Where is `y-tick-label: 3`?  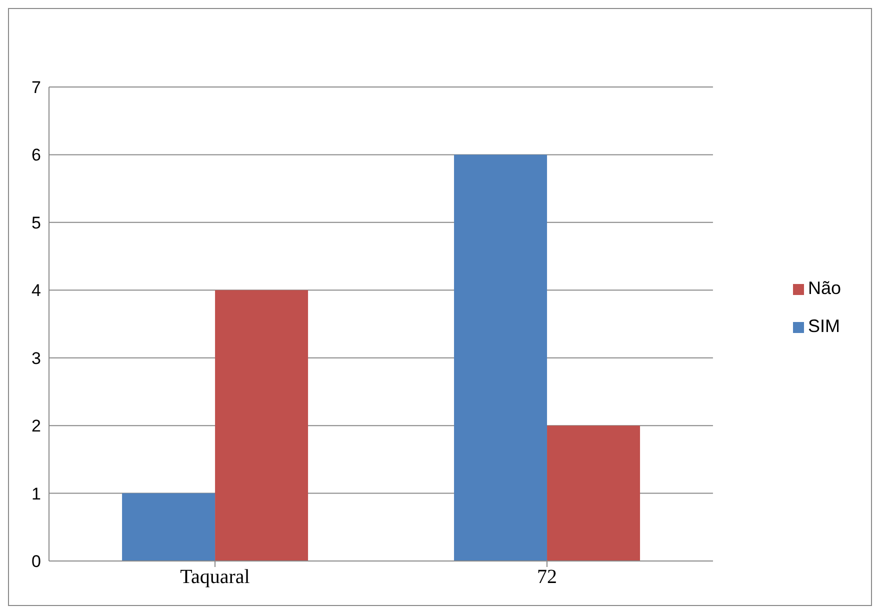
y-tick-label: 3 is located at coordinates (36, 358).